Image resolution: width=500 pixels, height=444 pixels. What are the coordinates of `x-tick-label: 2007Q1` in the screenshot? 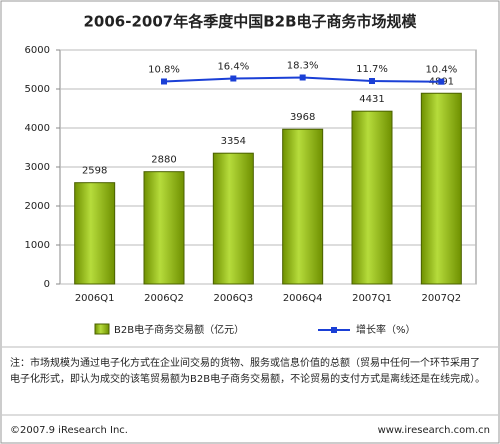 It's located at (372, 298).